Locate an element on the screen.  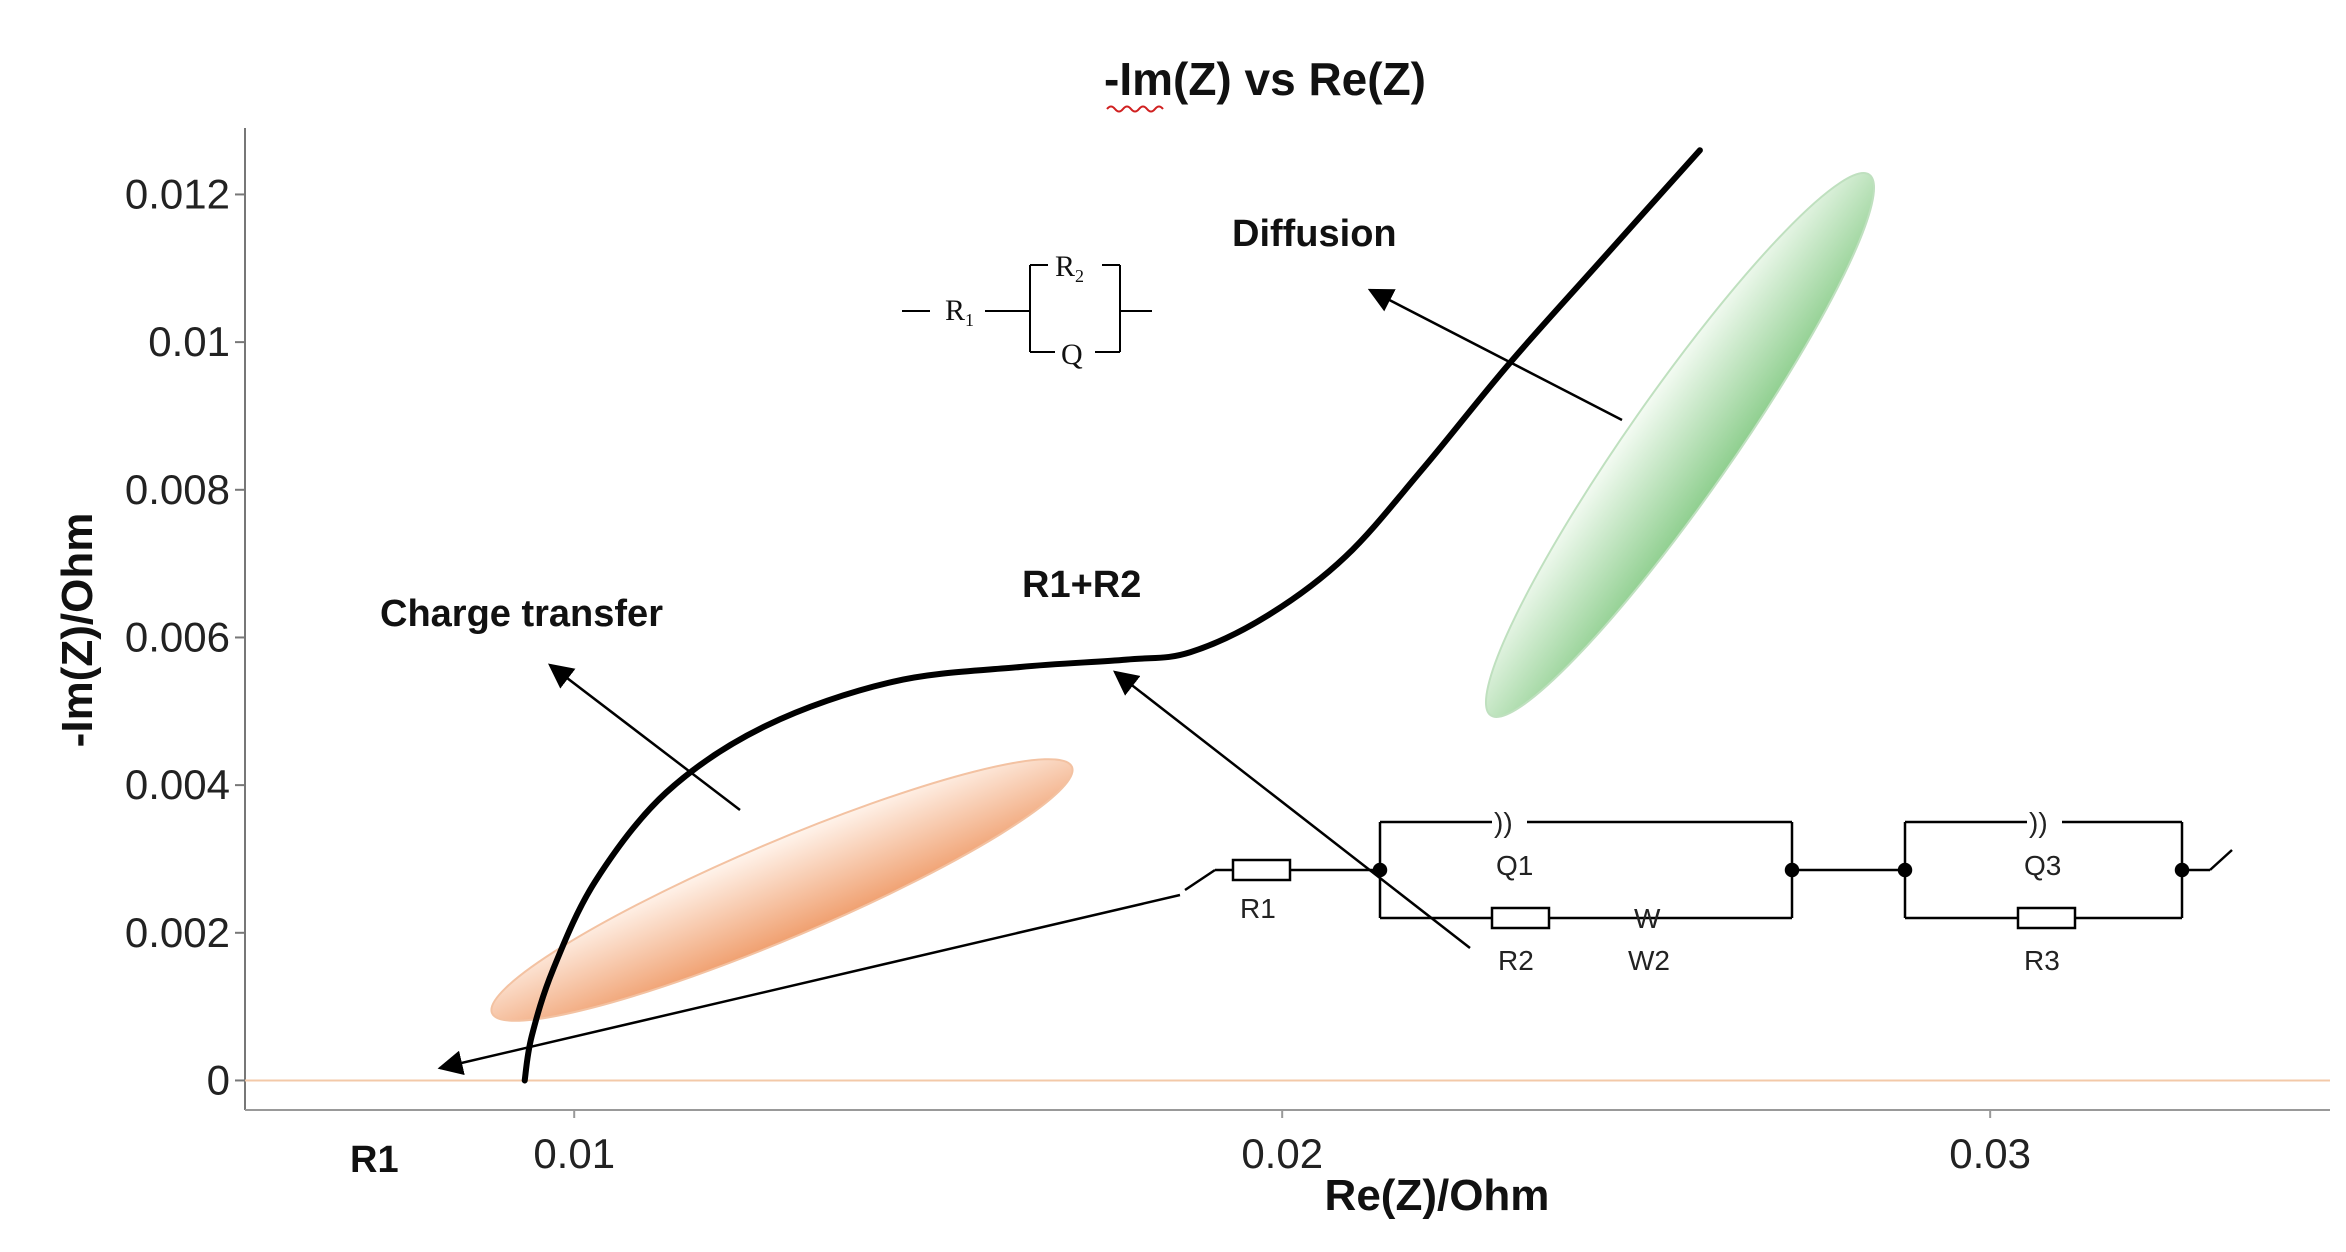
y-tick-label: 0.006 is located at coordinates (177, 636).